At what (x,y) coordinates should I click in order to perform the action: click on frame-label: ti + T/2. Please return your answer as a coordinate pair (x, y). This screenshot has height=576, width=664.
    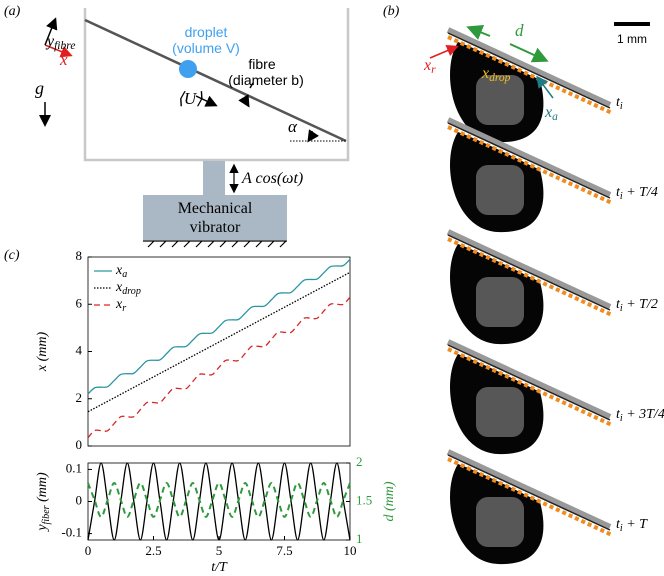
    Looking at the image, I should click on (637, 305).